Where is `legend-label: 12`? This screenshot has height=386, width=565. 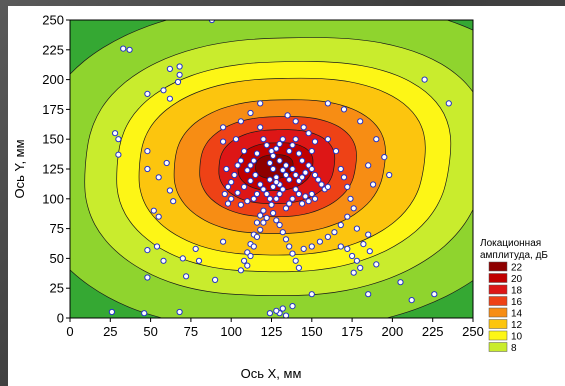 legend-label: 12 is located at coordinates (517, 325).